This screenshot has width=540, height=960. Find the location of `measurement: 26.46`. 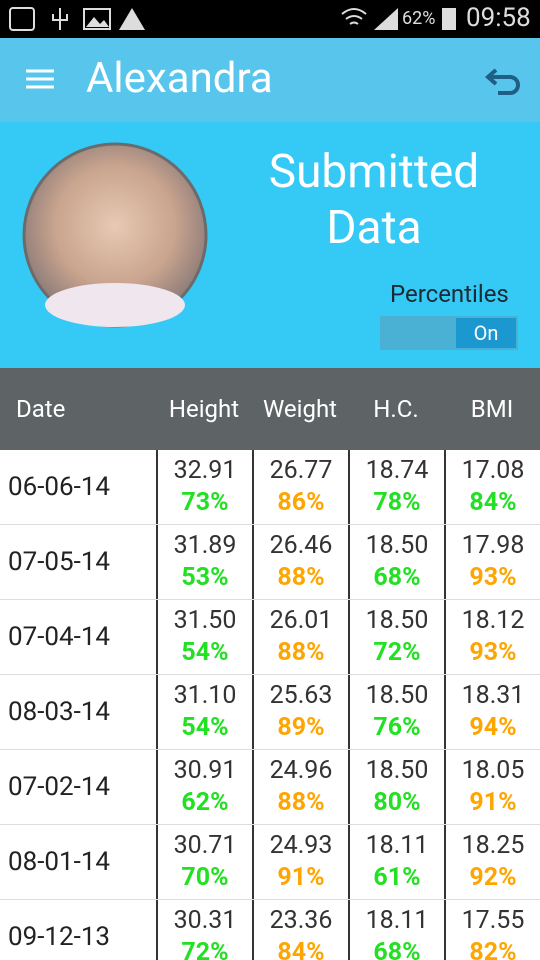

measurement: 26.46 is located at coordinates (301, 545).